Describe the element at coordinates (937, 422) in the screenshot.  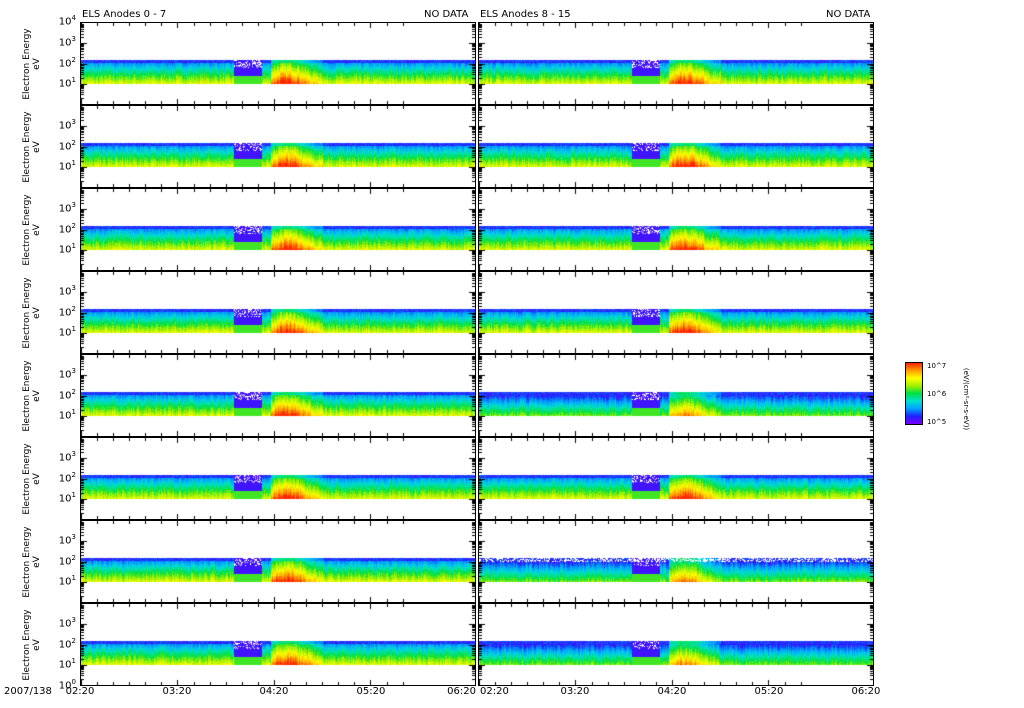
I see `colorbar-tick: 10^5` at that location.